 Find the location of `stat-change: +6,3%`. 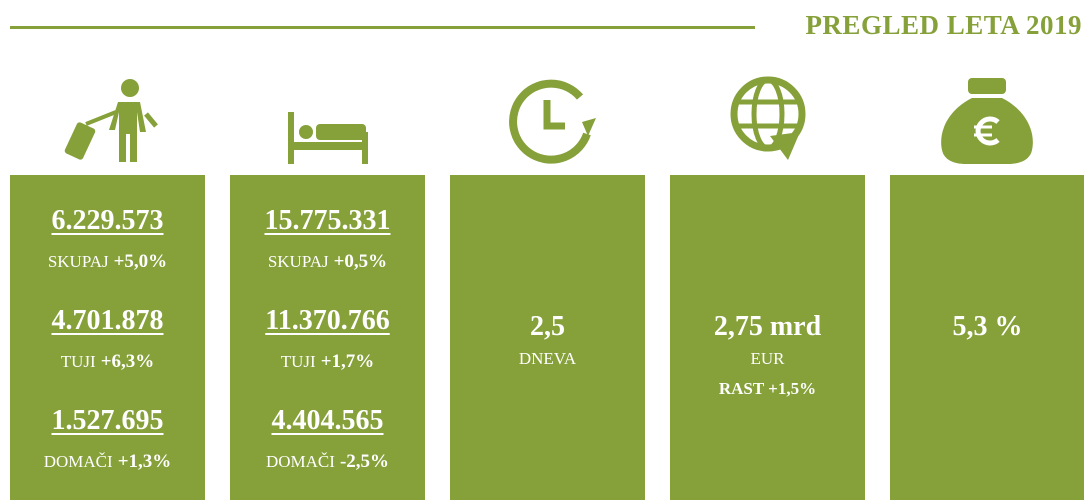

stat-change: +6,3% is located at coordinates (127, 361).